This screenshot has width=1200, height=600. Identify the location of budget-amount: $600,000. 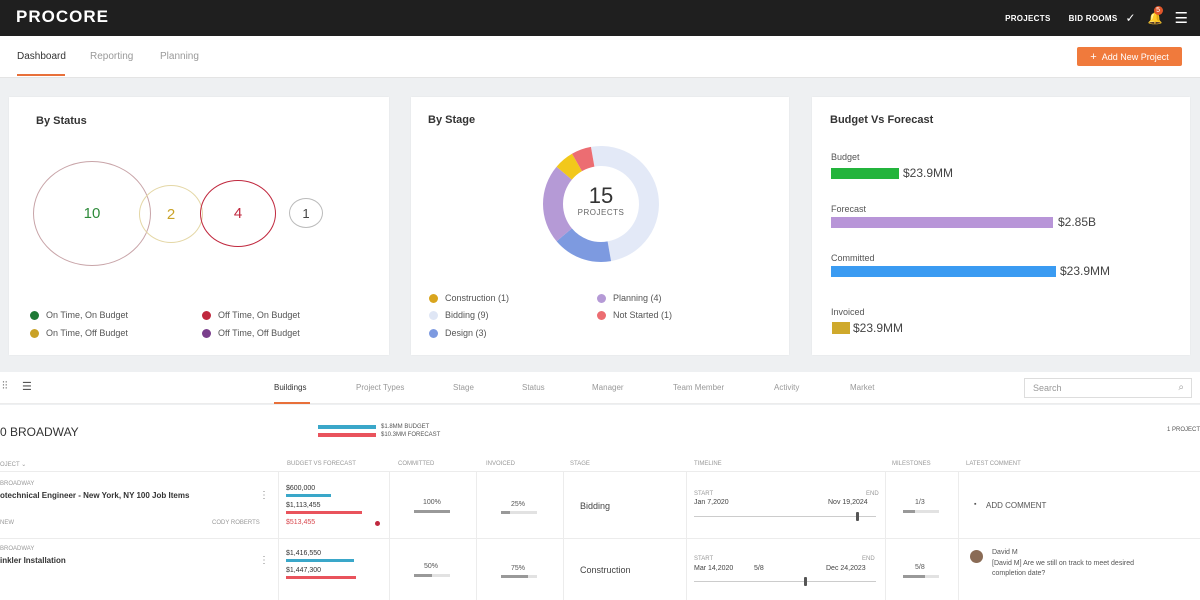
(301, 488).